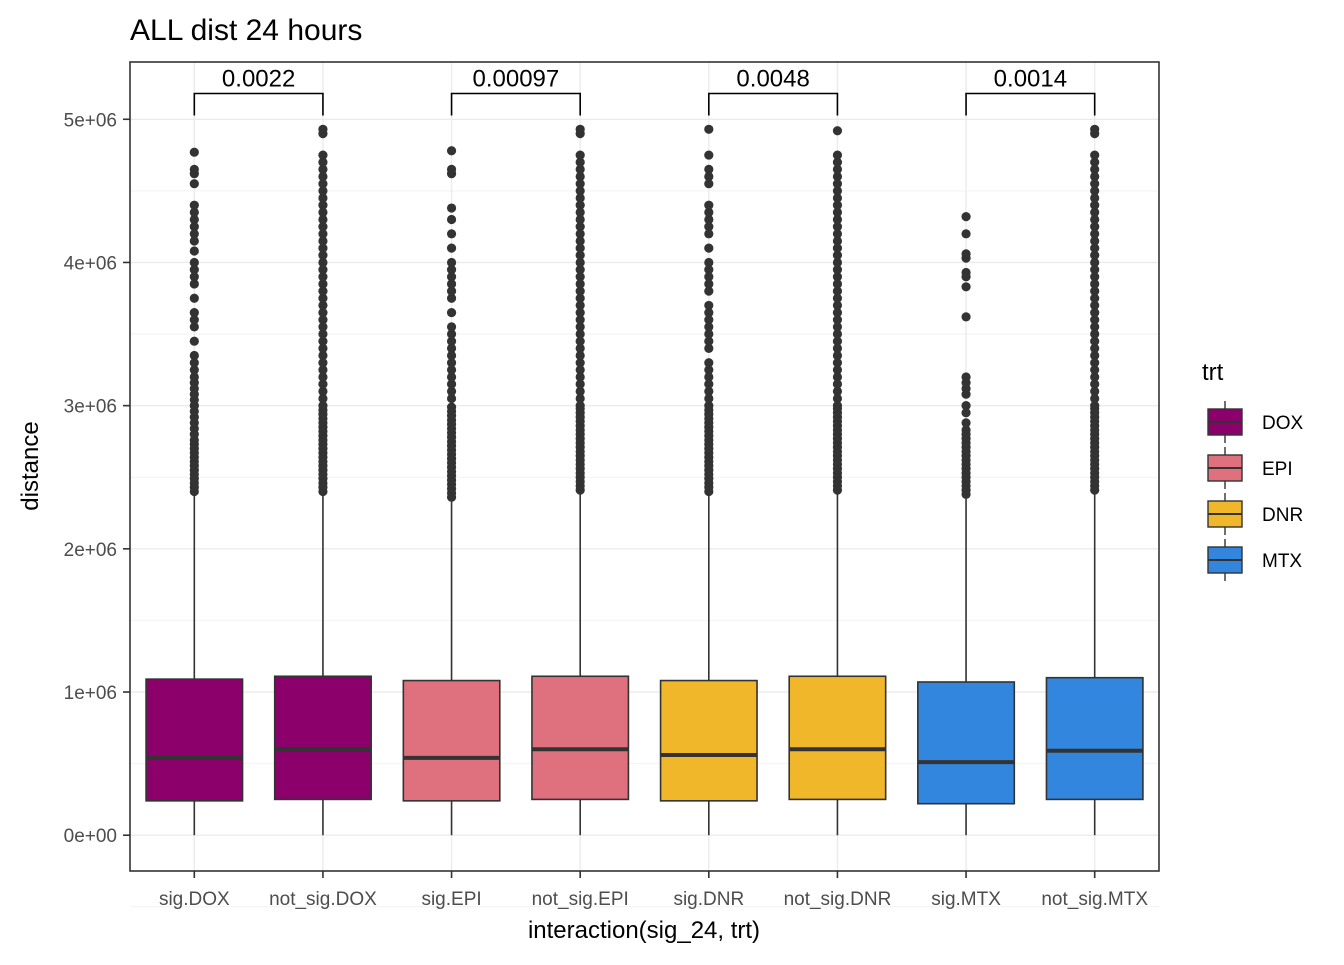 The width and height of the screenshot is (1344, 965). Describe the element at coordinates (194, 491) in the screenshot. I see `box-sig.DOX` at that location.